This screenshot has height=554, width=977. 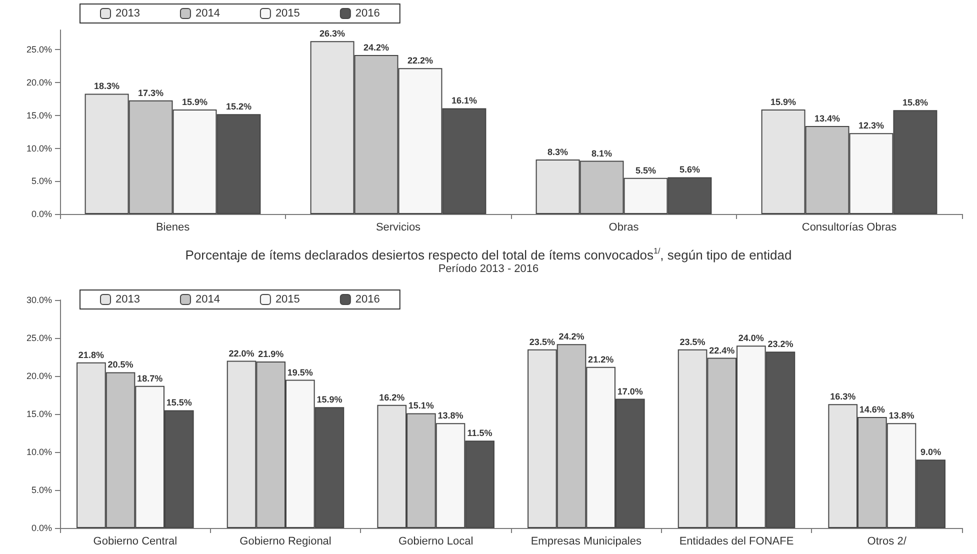 What do you see at coordinates (392, 397) in the screenshot?
I see `data-label: 16.2%` at bounding box center [392, 397].